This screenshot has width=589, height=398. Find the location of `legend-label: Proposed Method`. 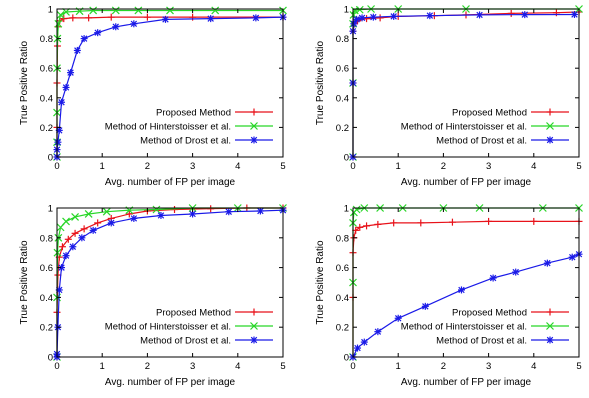

legend-label: Proposed Method is located at coordinates (489, 313).